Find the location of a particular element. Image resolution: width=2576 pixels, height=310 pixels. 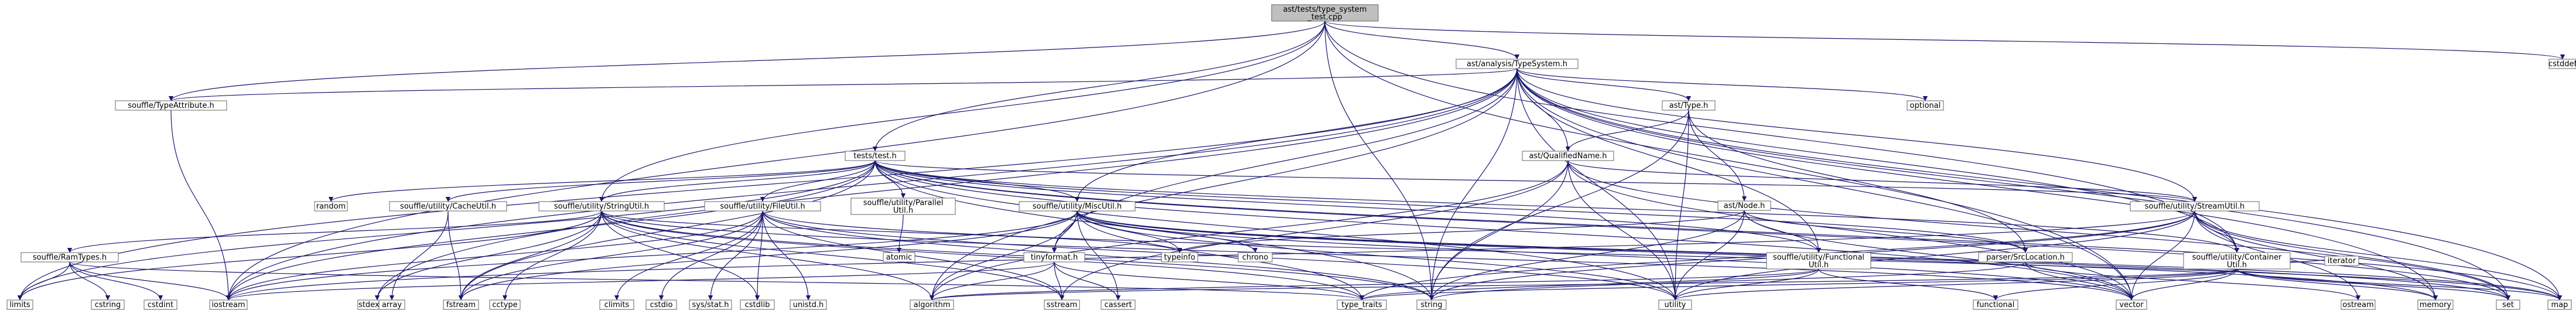

node-label: chrono is located at coordinates (1255, 258).